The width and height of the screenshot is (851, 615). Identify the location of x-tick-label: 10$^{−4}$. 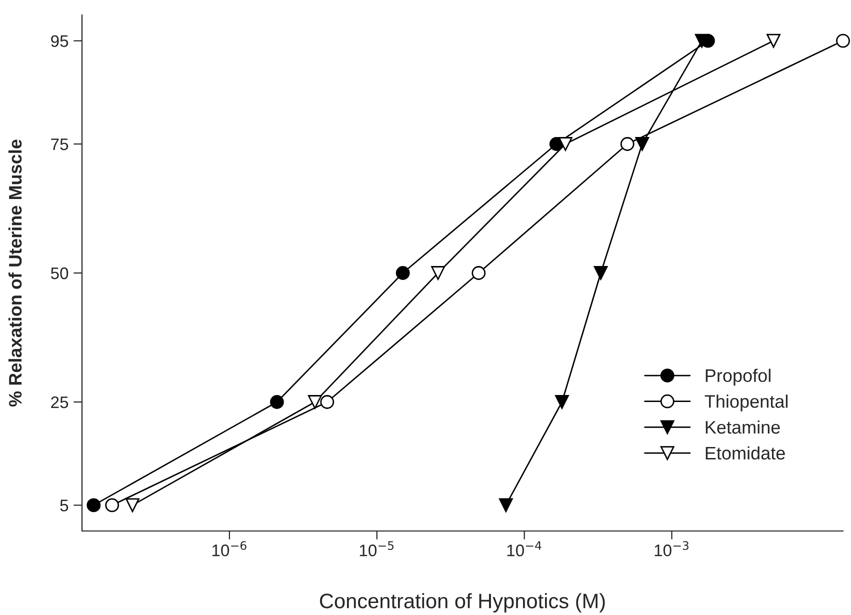
(524, 548).